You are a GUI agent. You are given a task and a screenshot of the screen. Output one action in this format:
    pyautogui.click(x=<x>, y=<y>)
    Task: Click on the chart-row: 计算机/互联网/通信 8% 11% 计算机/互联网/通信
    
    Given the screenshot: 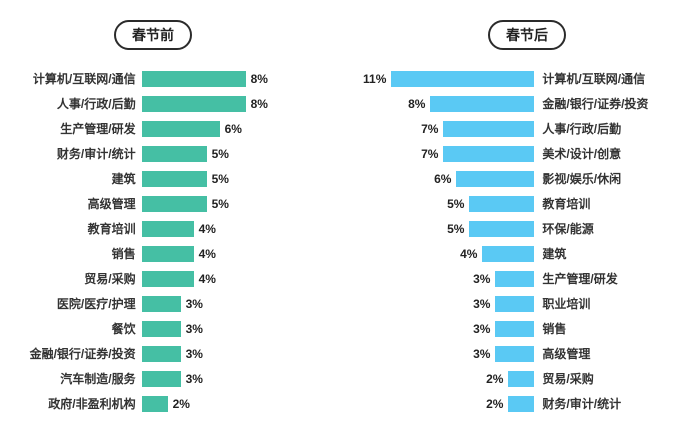 What is the action you would take?
    pyautogui.click(x=339, y=78)
    